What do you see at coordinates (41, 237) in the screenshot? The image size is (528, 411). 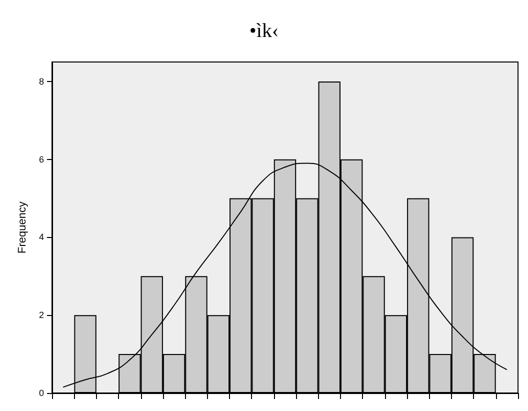 I see `y-tick-label: 4` at bounding box center [41, 237].